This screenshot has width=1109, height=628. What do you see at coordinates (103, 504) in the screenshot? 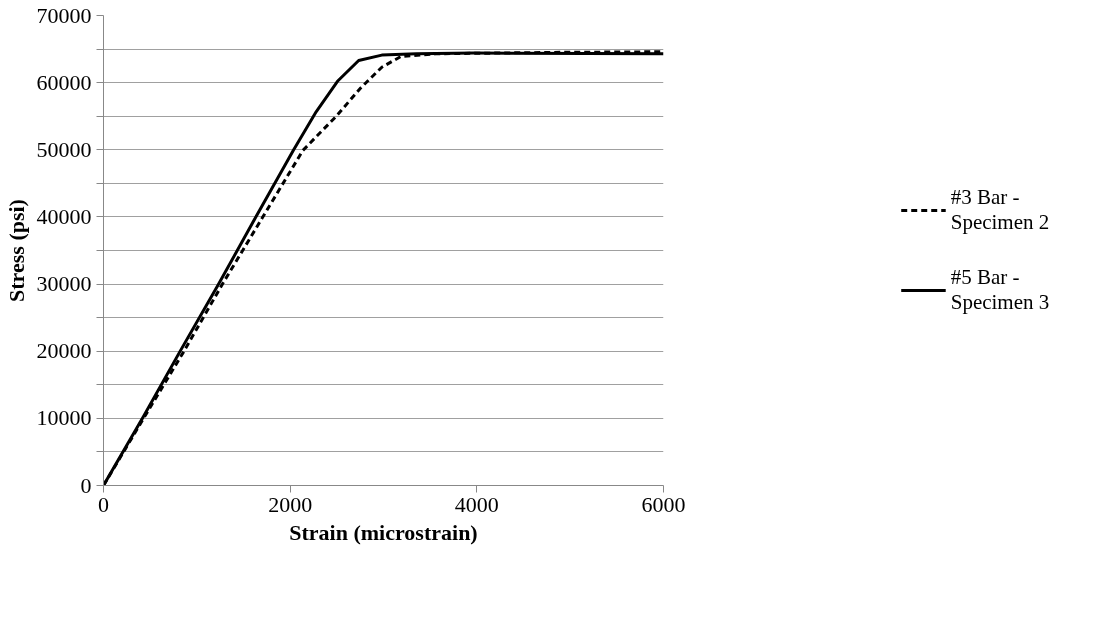
I see `x-tick-label: 0` at bounding box center [103, 504].